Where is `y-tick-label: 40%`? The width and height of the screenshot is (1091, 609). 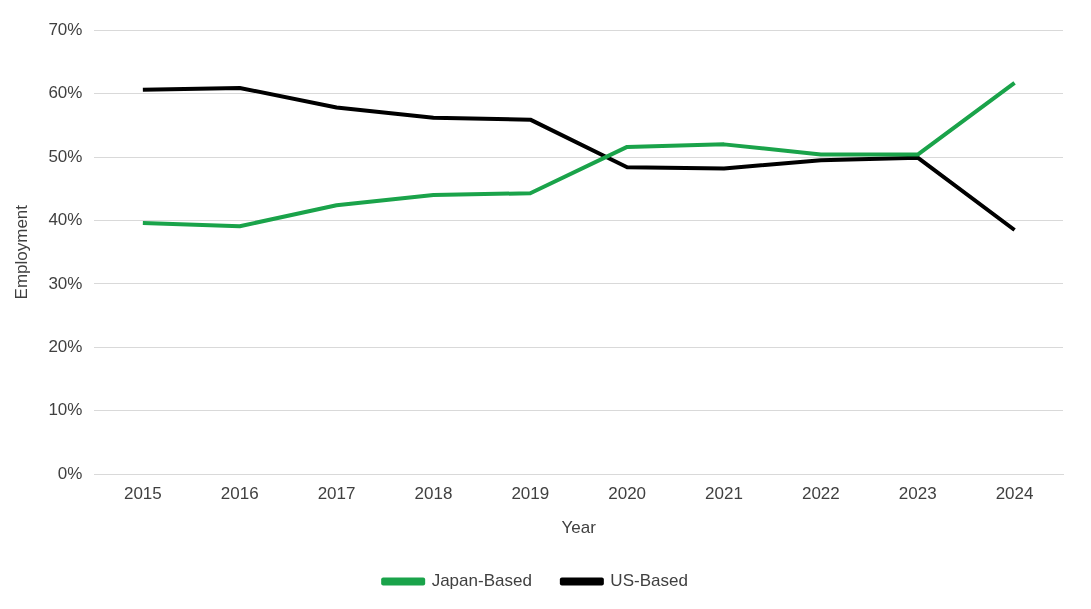 y-tick-label: 40% is located at coordinates (65, 220).